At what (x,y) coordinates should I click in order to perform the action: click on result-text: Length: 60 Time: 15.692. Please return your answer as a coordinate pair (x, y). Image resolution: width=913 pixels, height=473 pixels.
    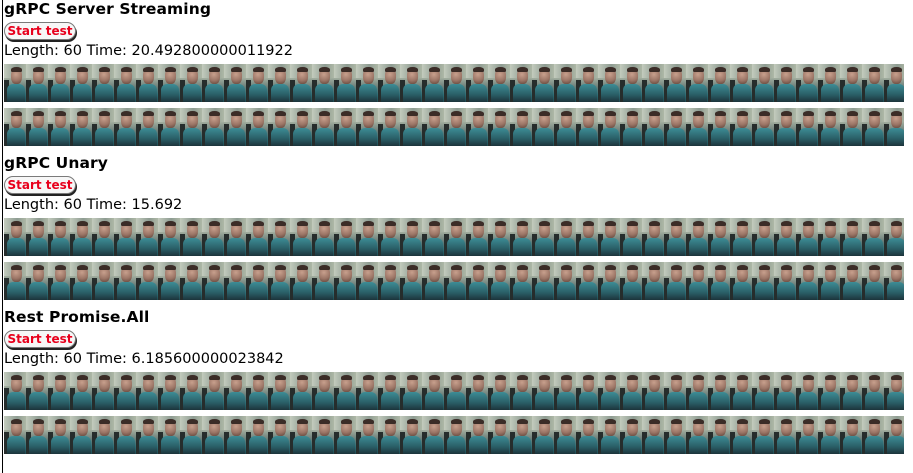
    Looking at the image, I should click on (93, 205).